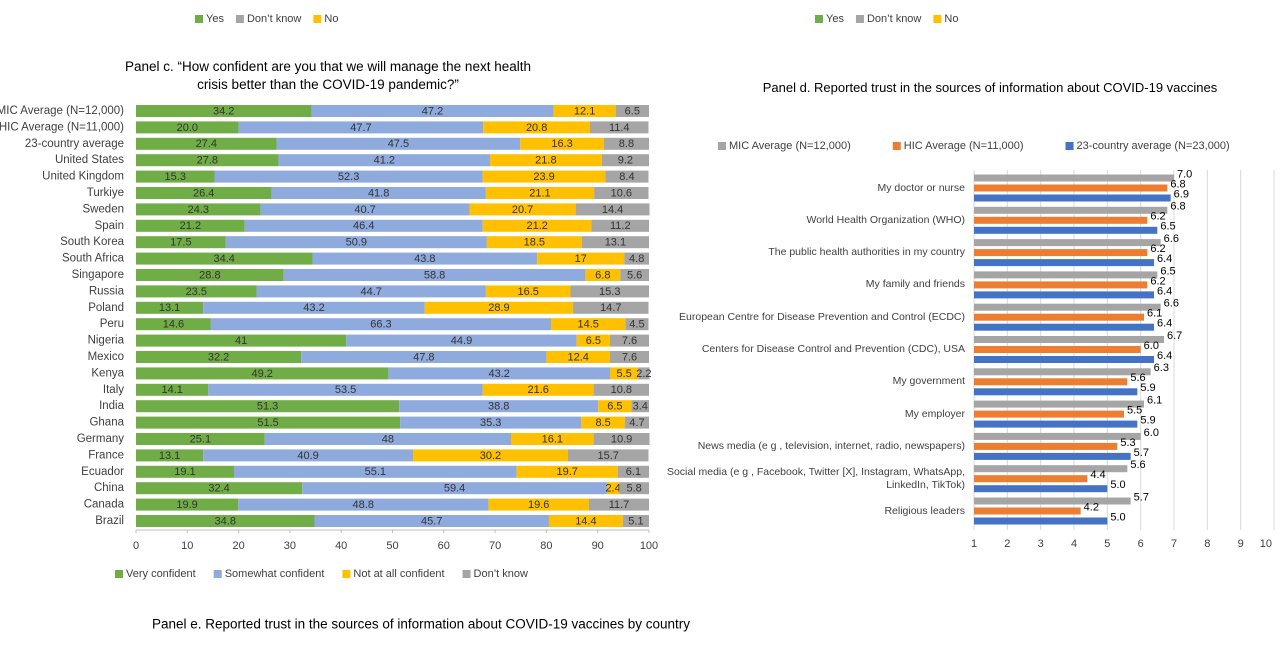 This screenshot has height=645, width=1280. Describe the element at coordinates (536, 226) in the screenshot. I see `data-label: 21.2` at that location.